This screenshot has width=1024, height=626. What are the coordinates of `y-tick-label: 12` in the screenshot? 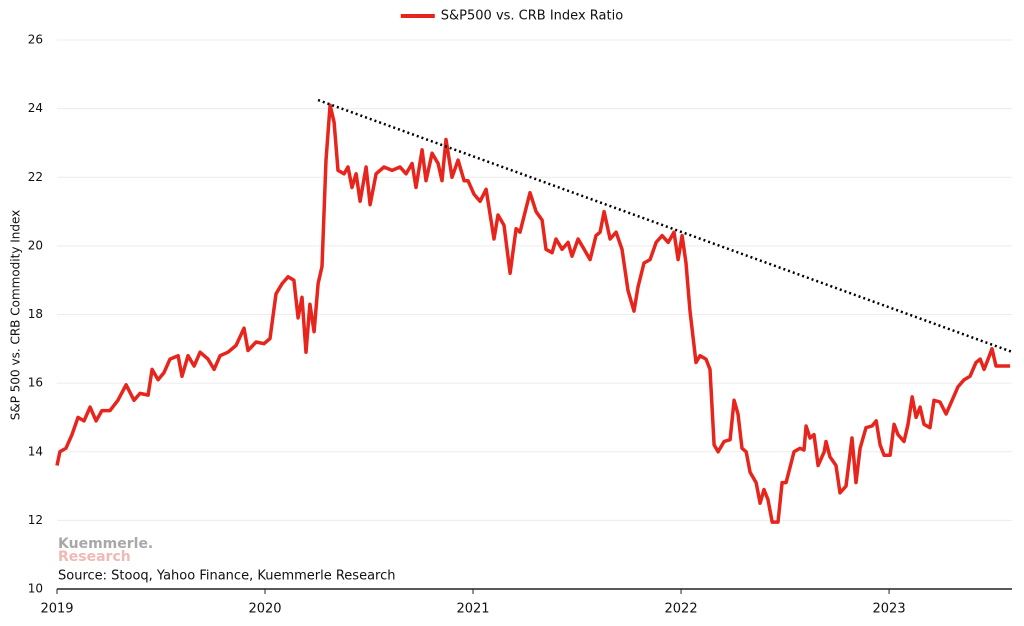 It's located at (35, 520).